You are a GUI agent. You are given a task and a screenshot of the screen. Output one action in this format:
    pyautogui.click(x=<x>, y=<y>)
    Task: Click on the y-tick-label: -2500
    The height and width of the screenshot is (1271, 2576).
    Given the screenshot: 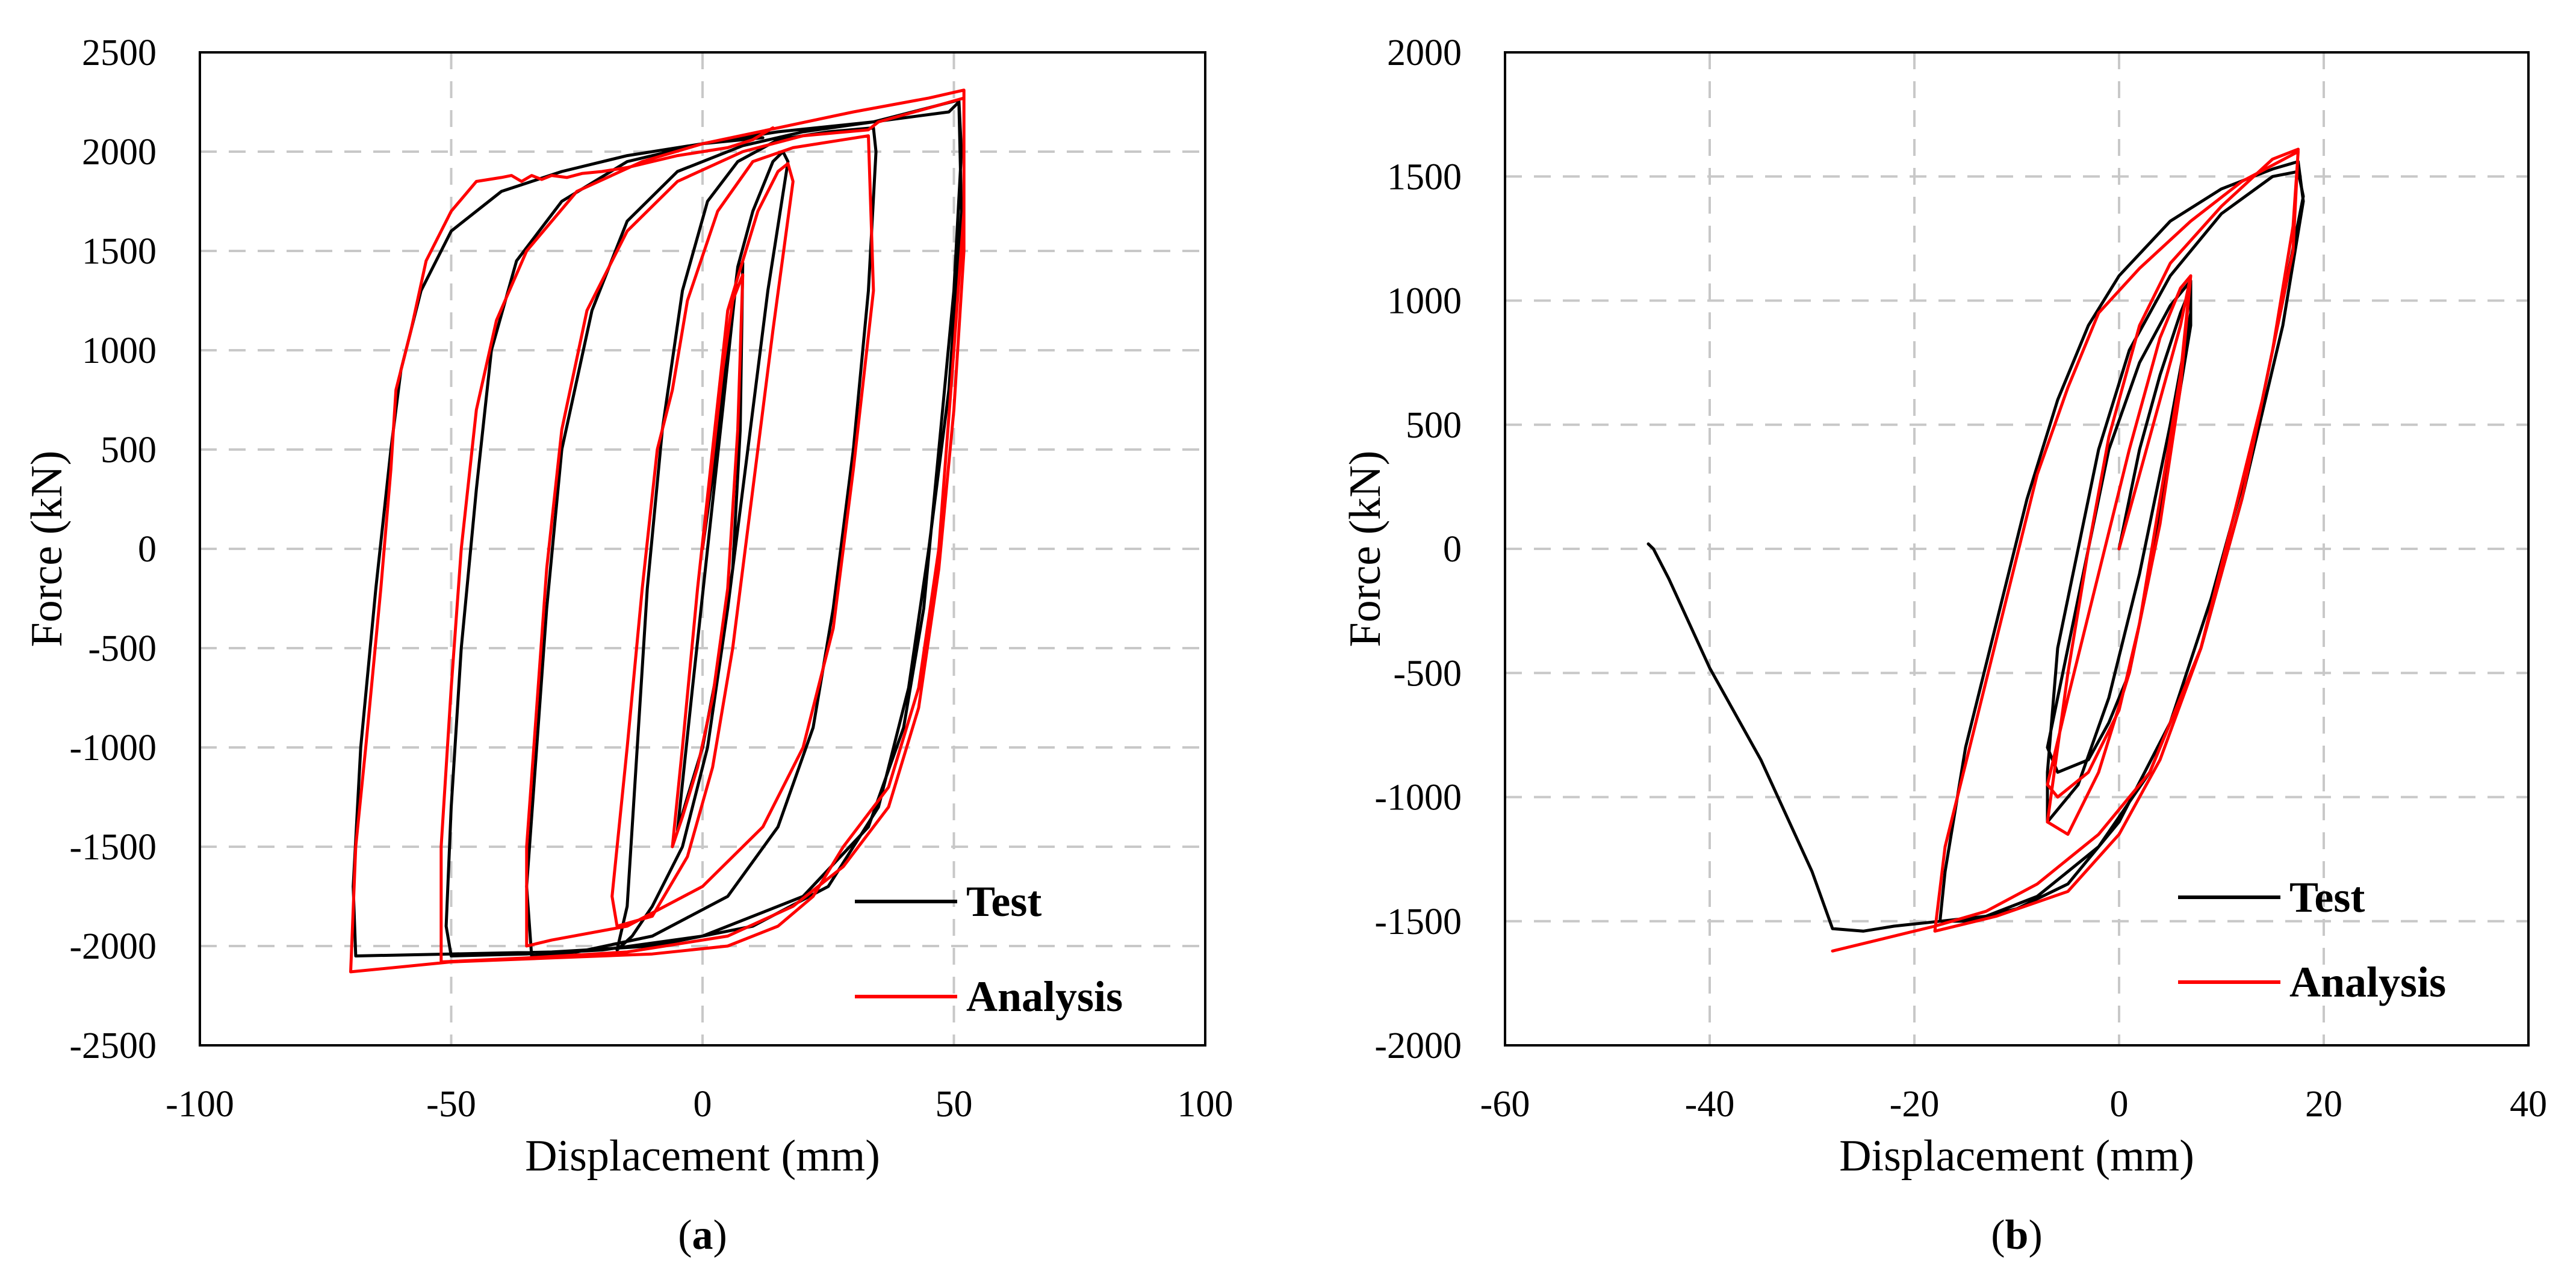 What is the action you would take?
    pyautogui.click(x=113, y=1045)
    